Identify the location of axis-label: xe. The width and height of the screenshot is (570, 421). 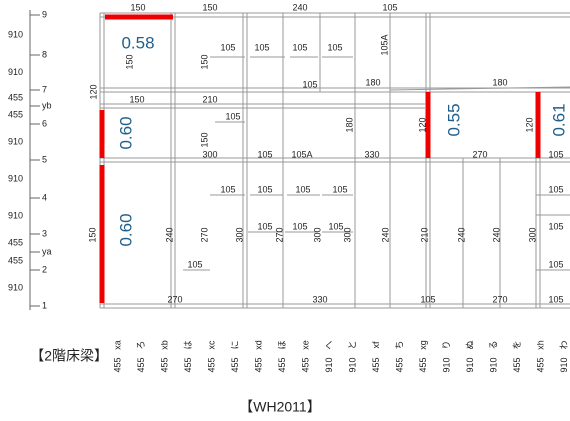
(305, 345).